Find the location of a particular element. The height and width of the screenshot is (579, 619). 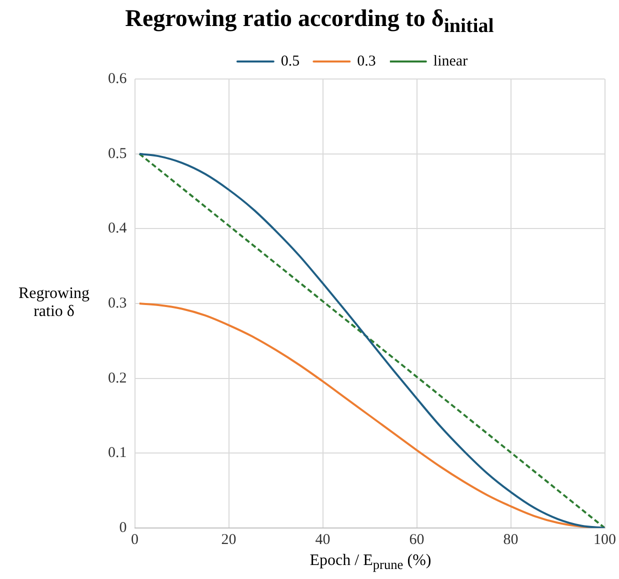

y-tick-label: 0.3 is located at coordinates (117, 303).